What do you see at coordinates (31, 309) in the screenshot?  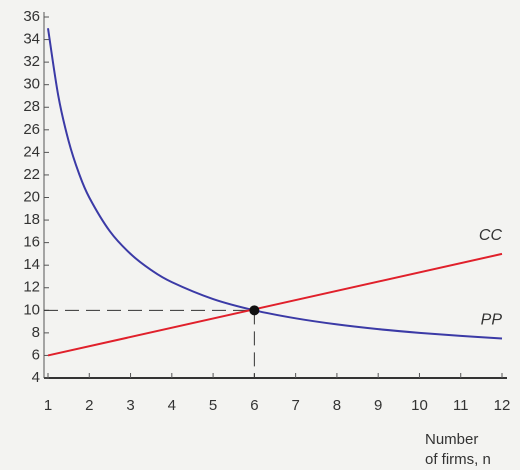 I see `y-tick-label: 10` at bounding box center [31, 309].